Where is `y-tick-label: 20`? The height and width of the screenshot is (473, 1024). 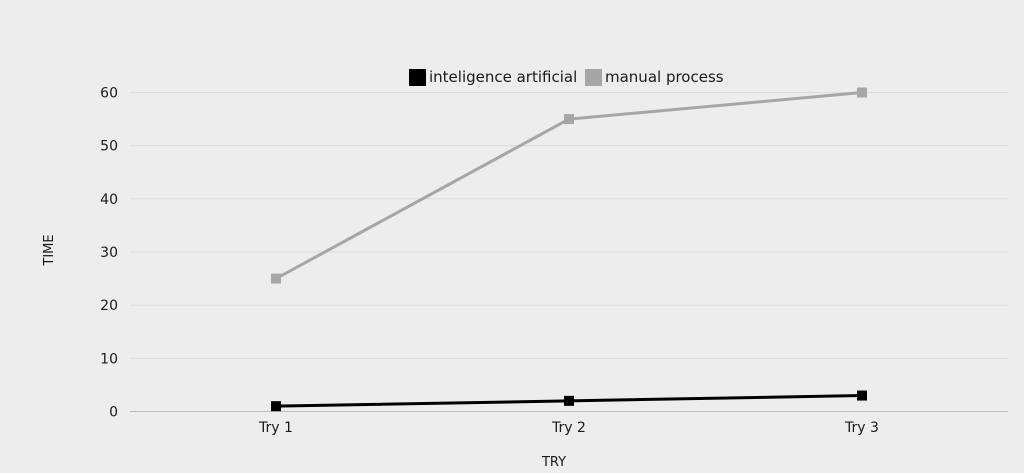
y-tick-label: 20 is located at coordinates (109, 306).